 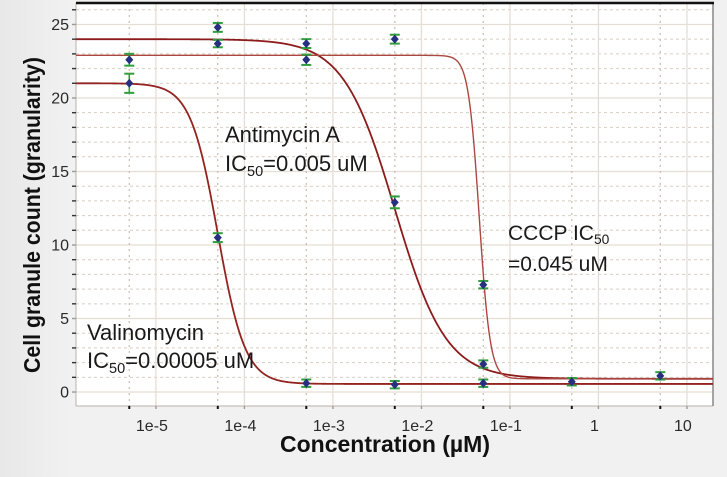 What do you see at coordinates (417, 426) in the screenshot?
I see `x-tick-label: 1e-2` at bounding box center [417, 426].